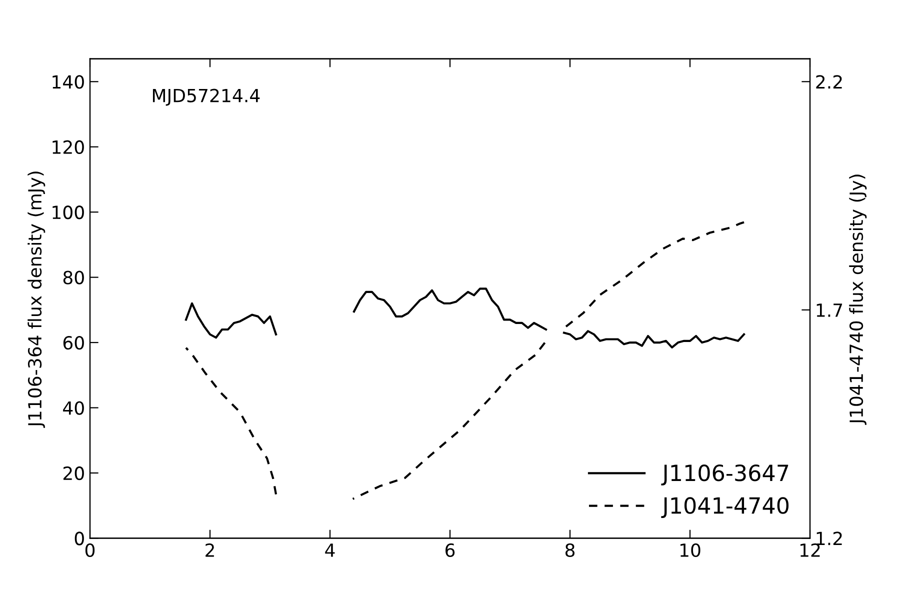  What do you see at coordinates (68, 82) in the screenshot?
I see `y-tick-label: 140` at bounding box center [68, 82].